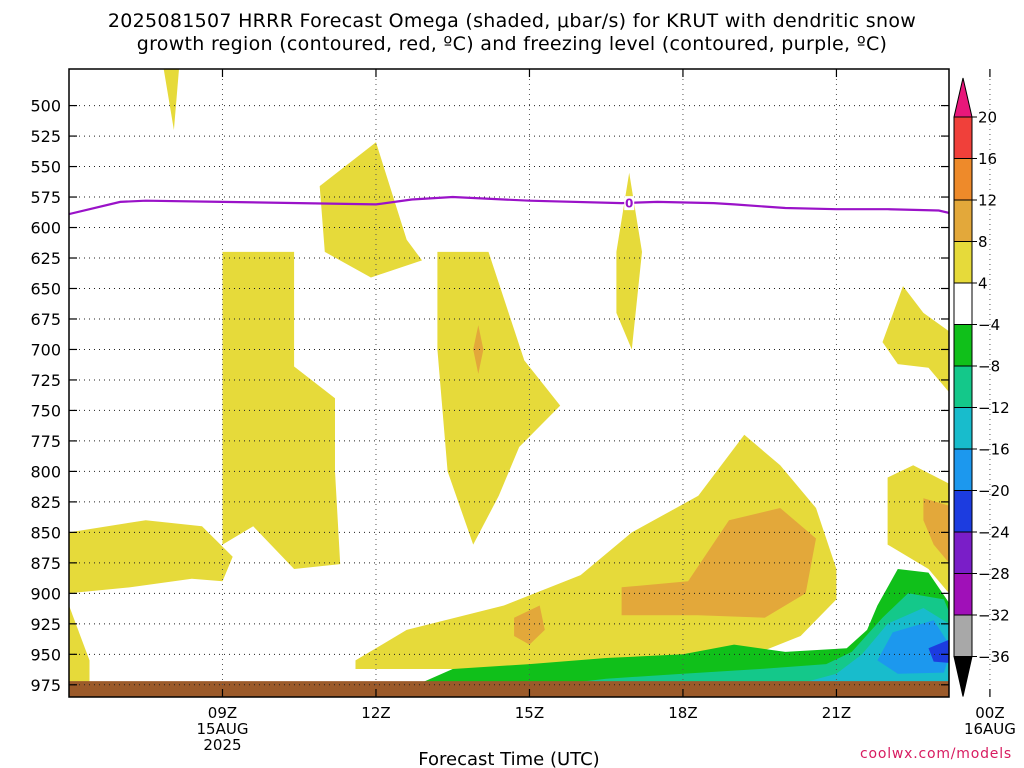 The image size is (1024, 768). Describe the element at coordinates (45, 593) in the screenshot. I see `pressure-tick-label-16: 900` at that location.